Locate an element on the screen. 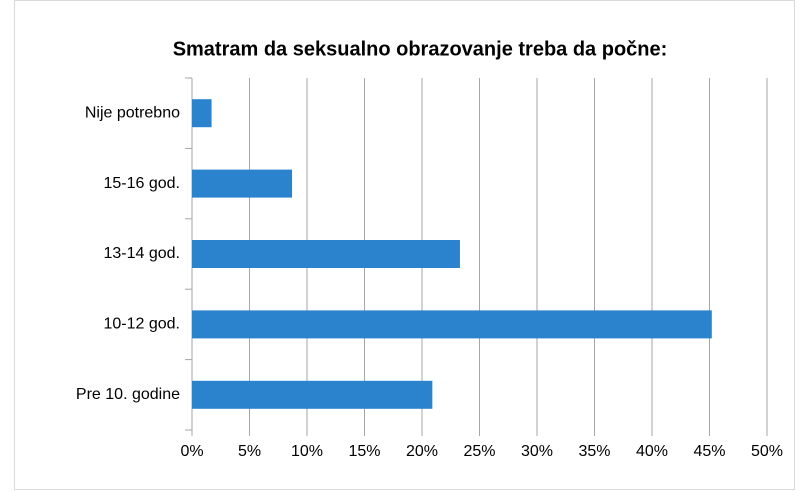 The height and width of the screenshot is (491, 802). y-tick-label: 10-12 god. is located at coordinates (141, 324).